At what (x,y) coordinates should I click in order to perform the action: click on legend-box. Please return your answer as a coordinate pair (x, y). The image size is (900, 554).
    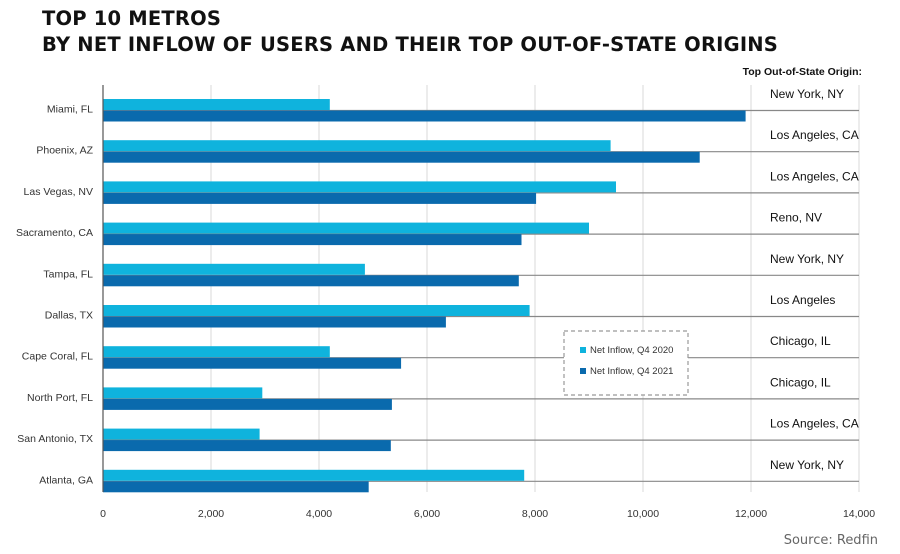
    Looking at the image, I should click on (626, 363).